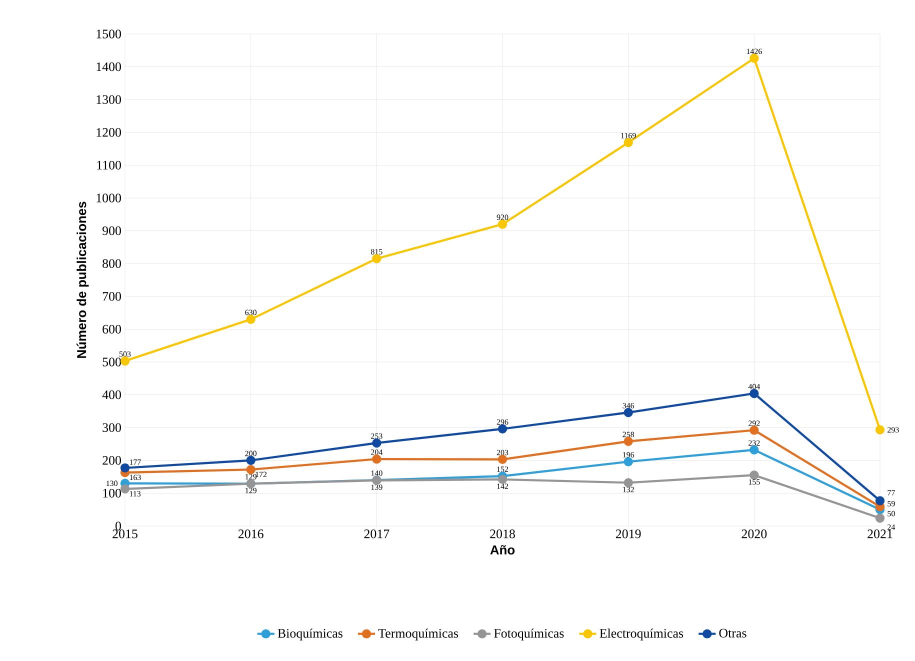  I want to click on y-tick-label: 400, so click(111, 395).